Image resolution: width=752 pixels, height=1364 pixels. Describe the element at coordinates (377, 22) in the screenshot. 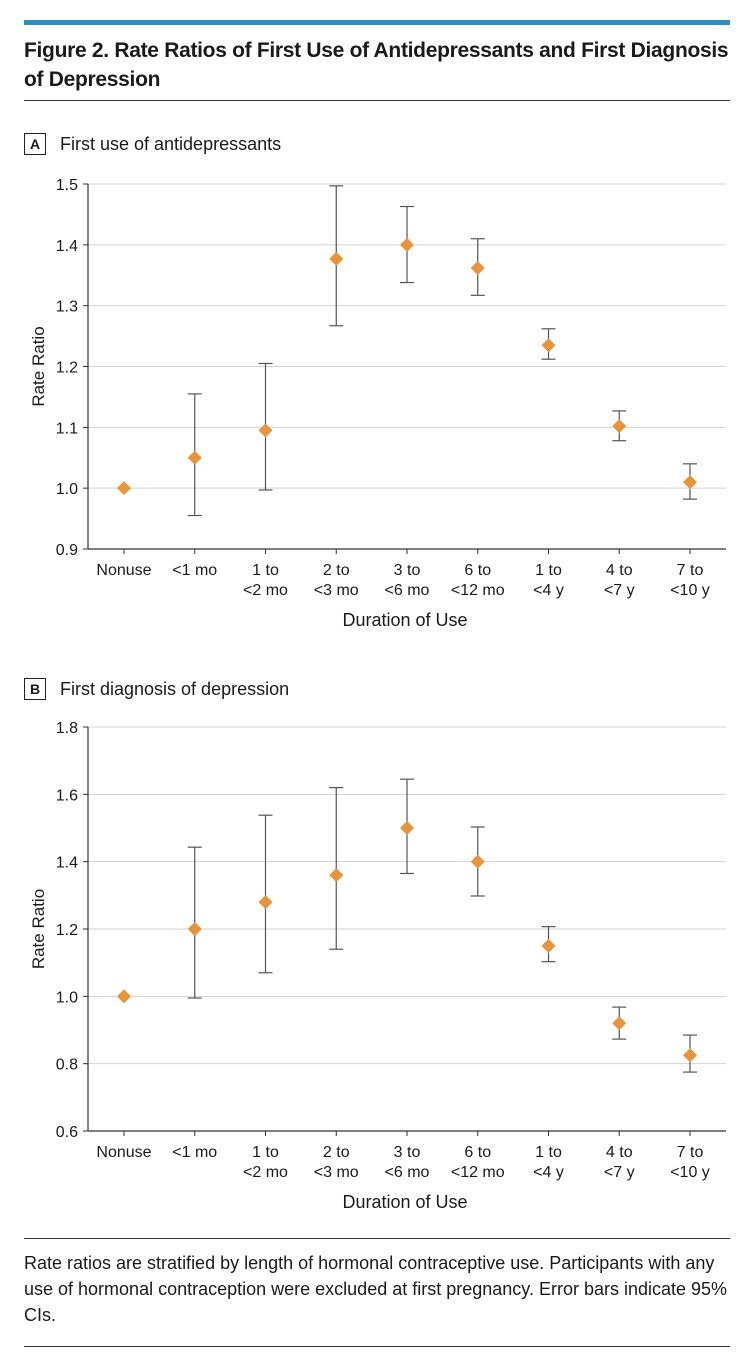

I see `figure-accent-bar` at that location.